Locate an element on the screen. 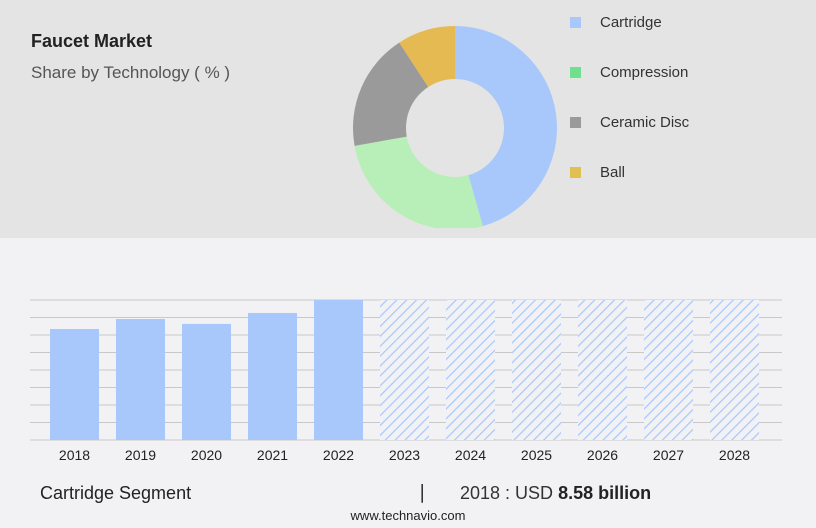 Image resolution: width=816 pixels, height=528 pixels. x-tick-label: 2027 is located at coordinates (668, 455).